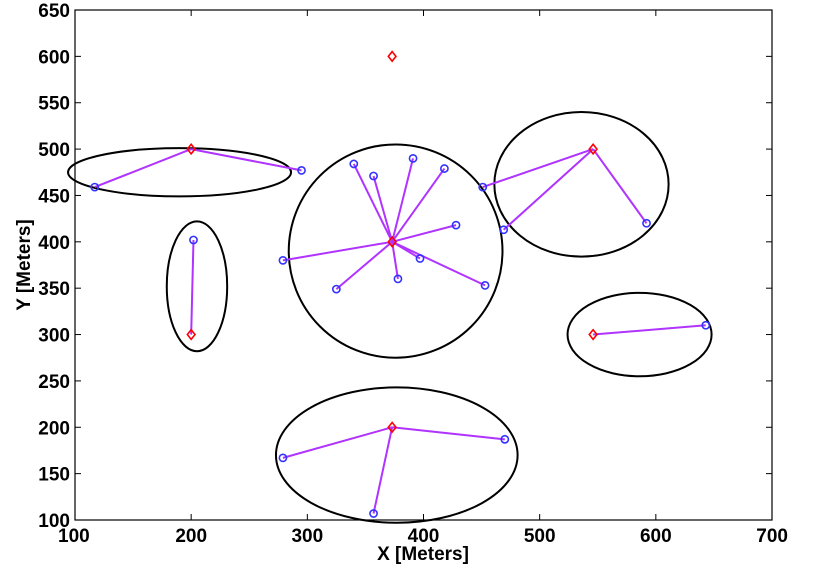  What do you see at coordinates (54, 521) in the screenshot?
I see `y-tick-label: 100` at bounding box center [54, 521].